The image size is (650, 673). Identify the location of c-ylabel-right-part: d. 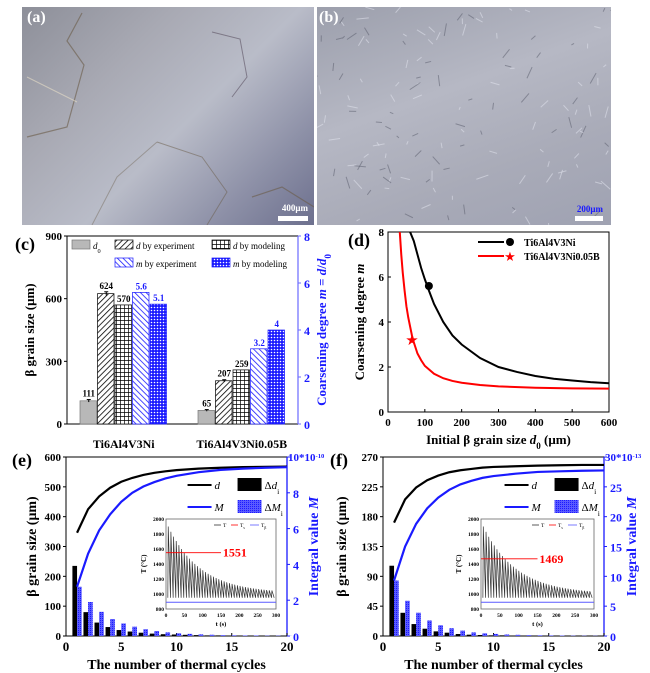
(321, 261).